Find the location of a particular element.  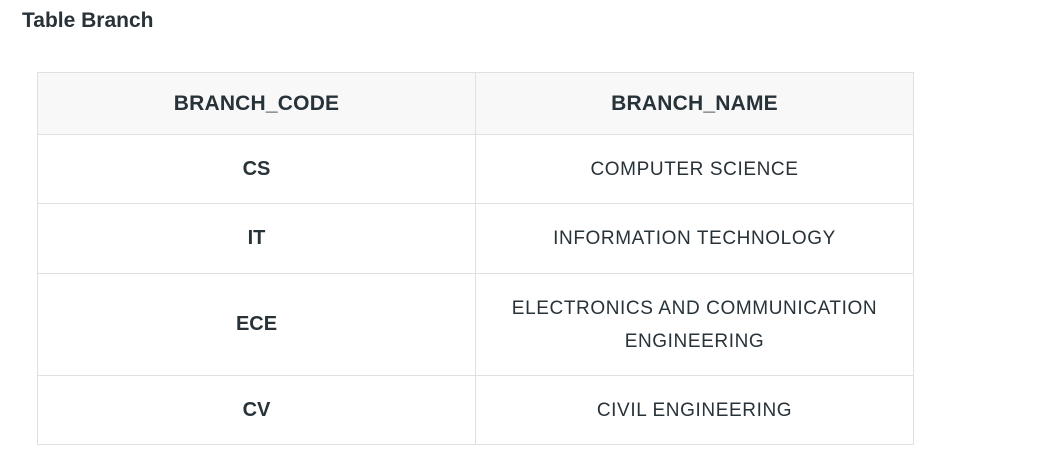

branch-code-cell: ECE is located at coordinates (256, 324).